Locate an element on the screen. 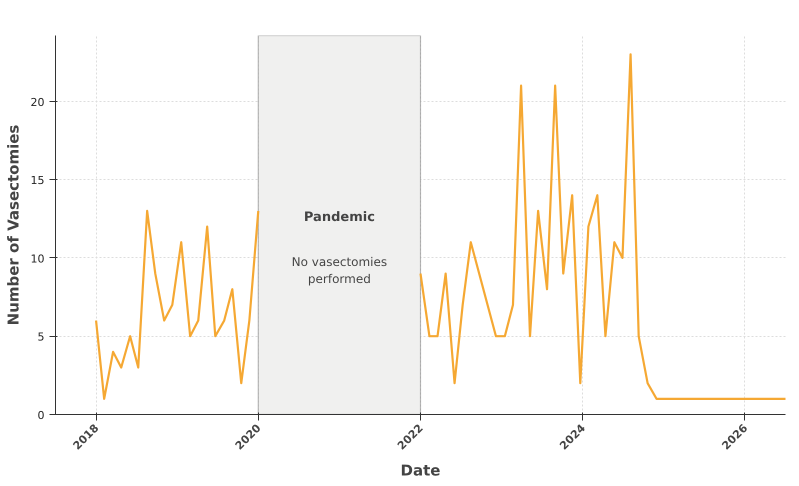 The width and height of the screenshot is (799, 486). y-tick-label: 0 is located at coordinates (41, 415).